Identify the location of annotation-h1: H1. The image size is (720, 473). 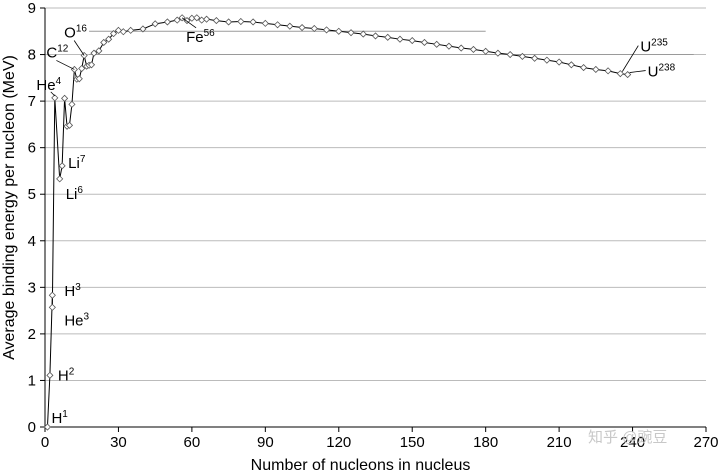
(59, 418).